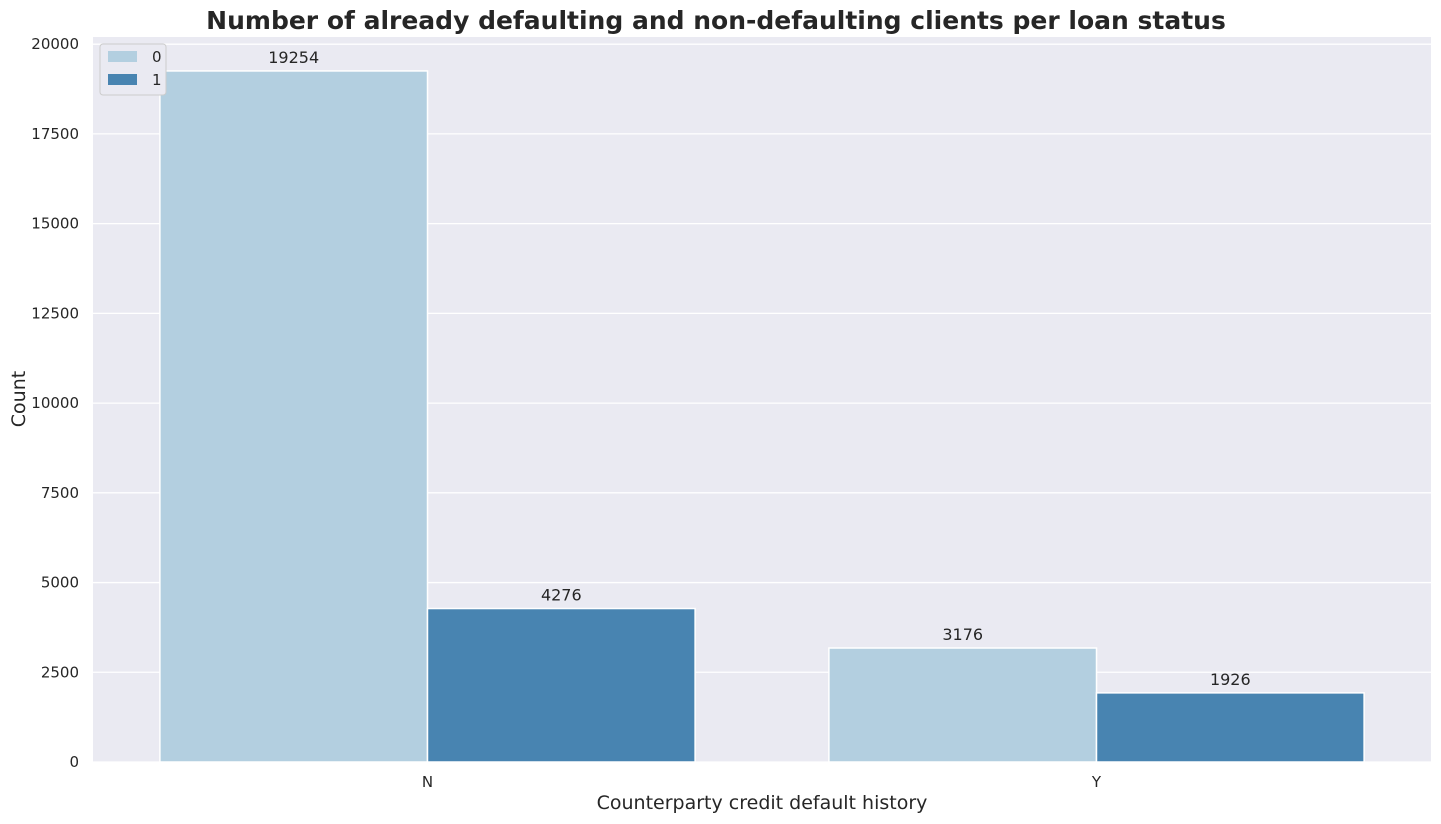  I want to click on legend-label: 0, so click(157, 57).